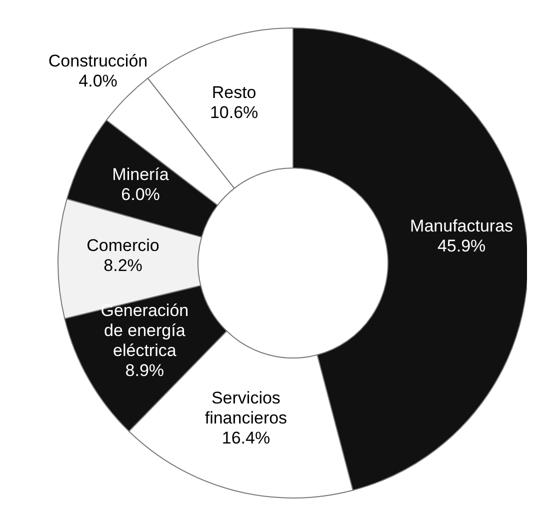 Image resolution: width=535 pixels, height=508 pixels. What do you see at coordinates (234, 112) in the screenshot?
I see `data-label: 10.6%` at bounding box center [234, 112].